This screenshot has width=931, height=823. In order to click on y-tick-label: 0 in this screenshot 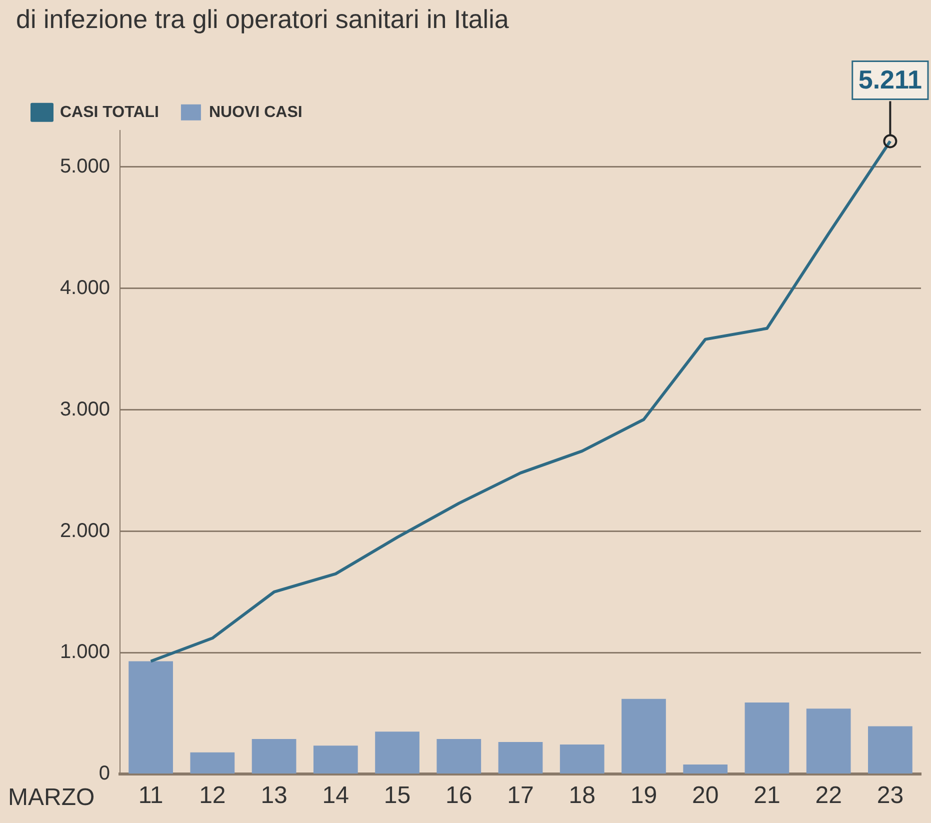, I will do `click(104, 773)`.